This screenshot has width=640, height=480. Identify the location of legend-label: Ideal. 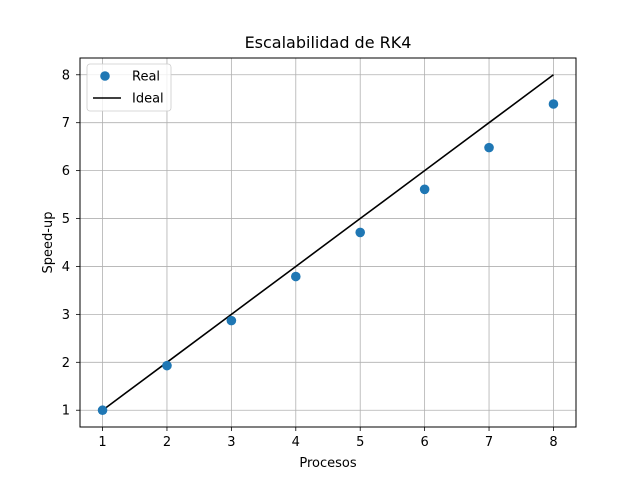
(148, 99).